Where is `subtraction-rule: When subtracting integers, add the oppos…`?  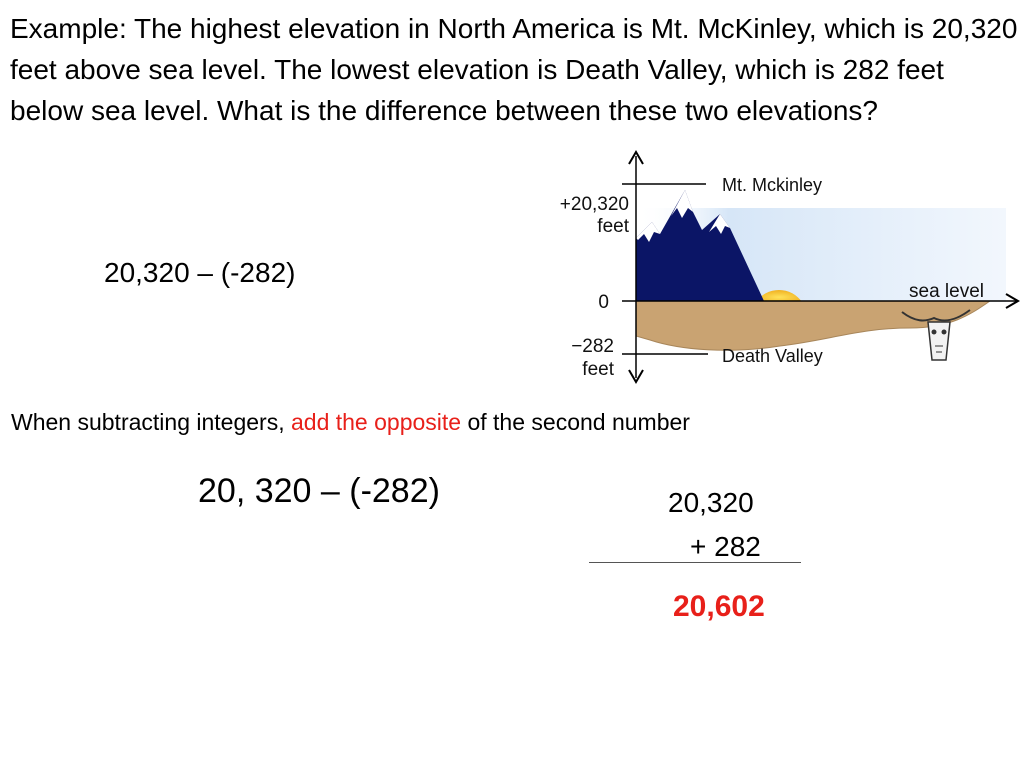 subtraction-rule: When subtracting integers, add the oppos… is located at coordinates (350, 422).